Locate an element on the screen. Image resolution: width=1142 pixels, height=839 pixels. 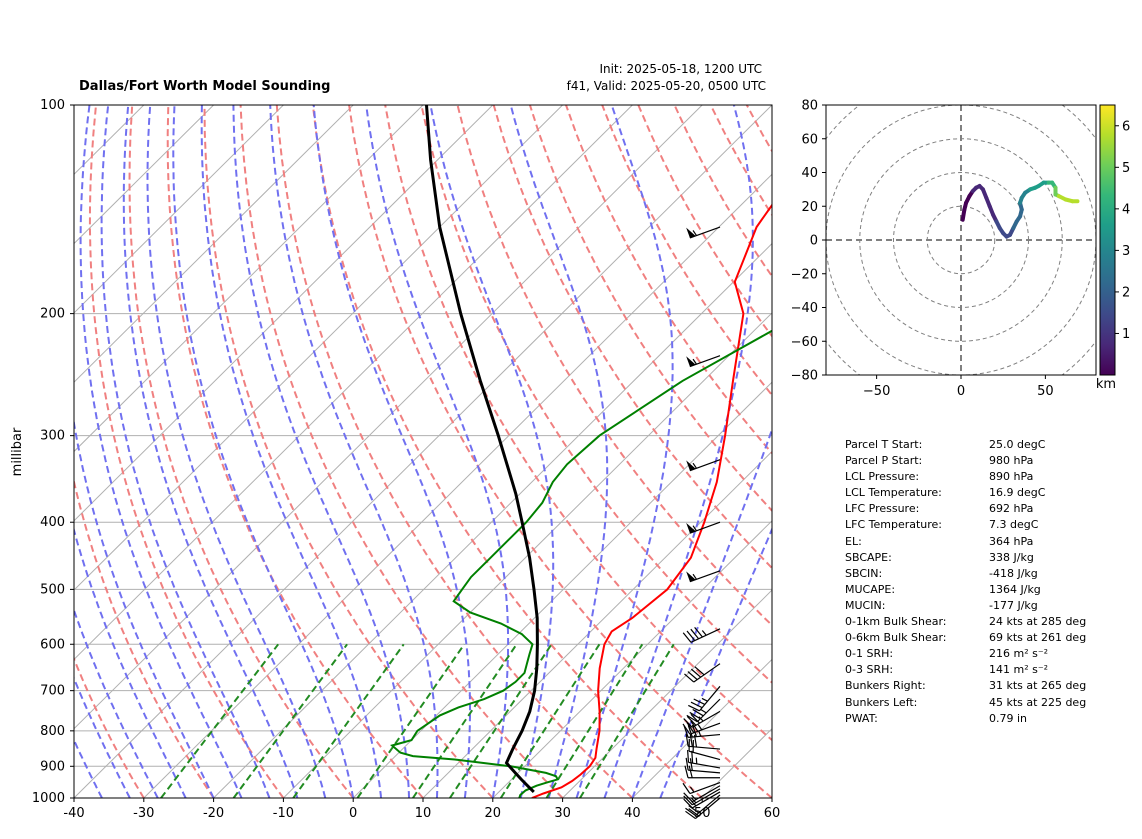
x-tick-label: 60 is located at coordinates (772, 813).